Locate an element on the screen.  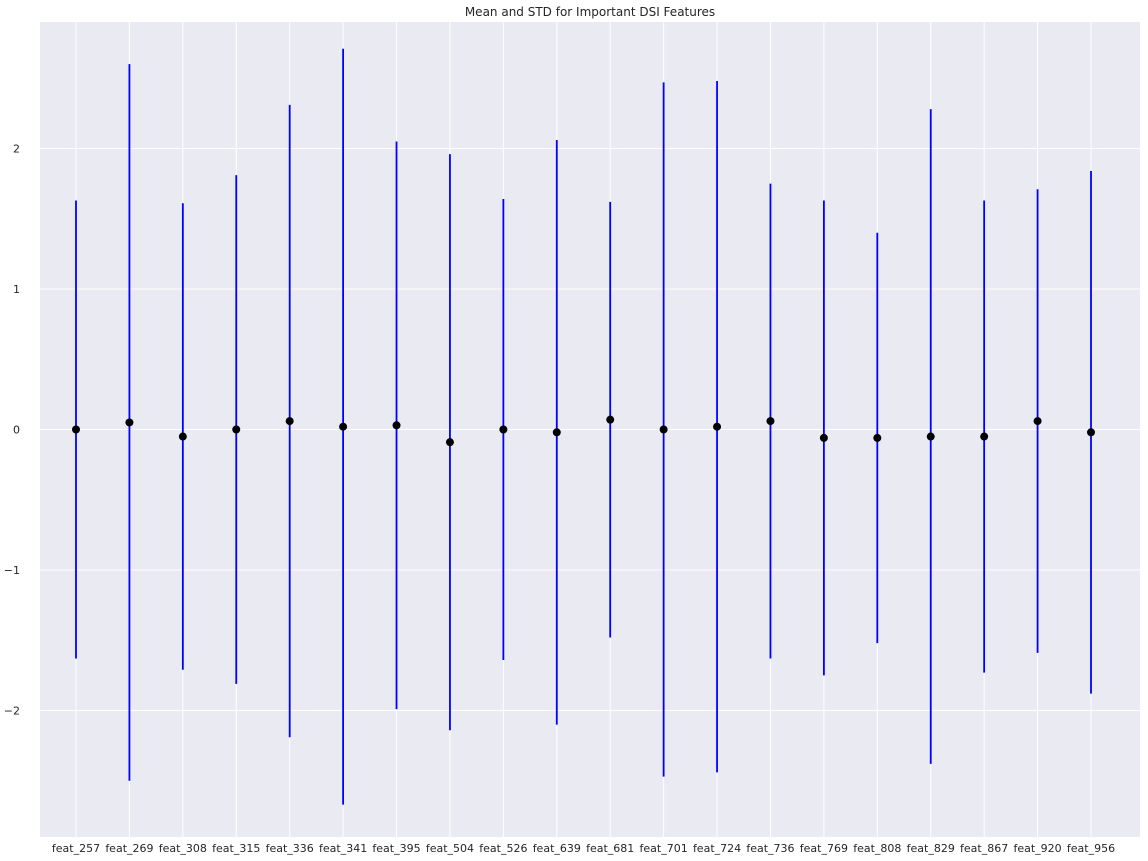
x-tick-label: feat_956 is located at coordinates (1091, 848).